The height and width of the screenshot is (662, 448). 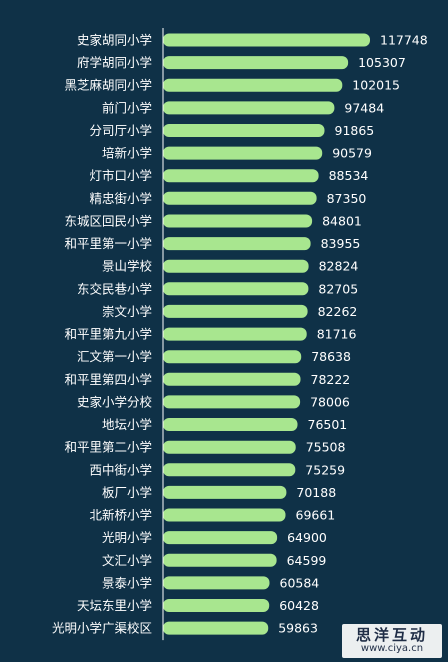 What do you see at coordinates (330, 401) in the screenshot?
I see `value-label: 78006` at bounding box center [330, 401].